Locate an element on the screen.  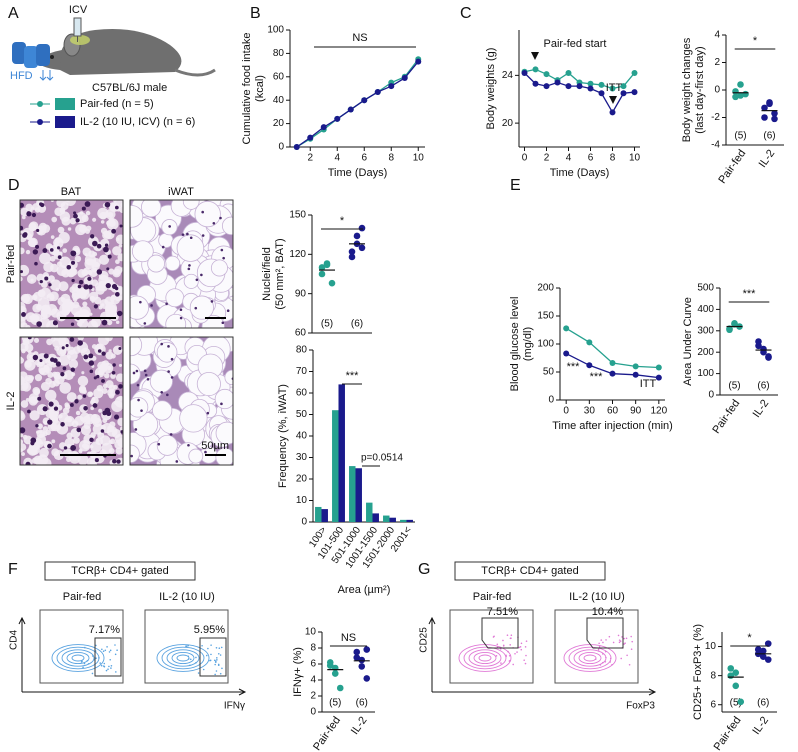
y-tick-label: 150 is located at coordinates (545, 316).